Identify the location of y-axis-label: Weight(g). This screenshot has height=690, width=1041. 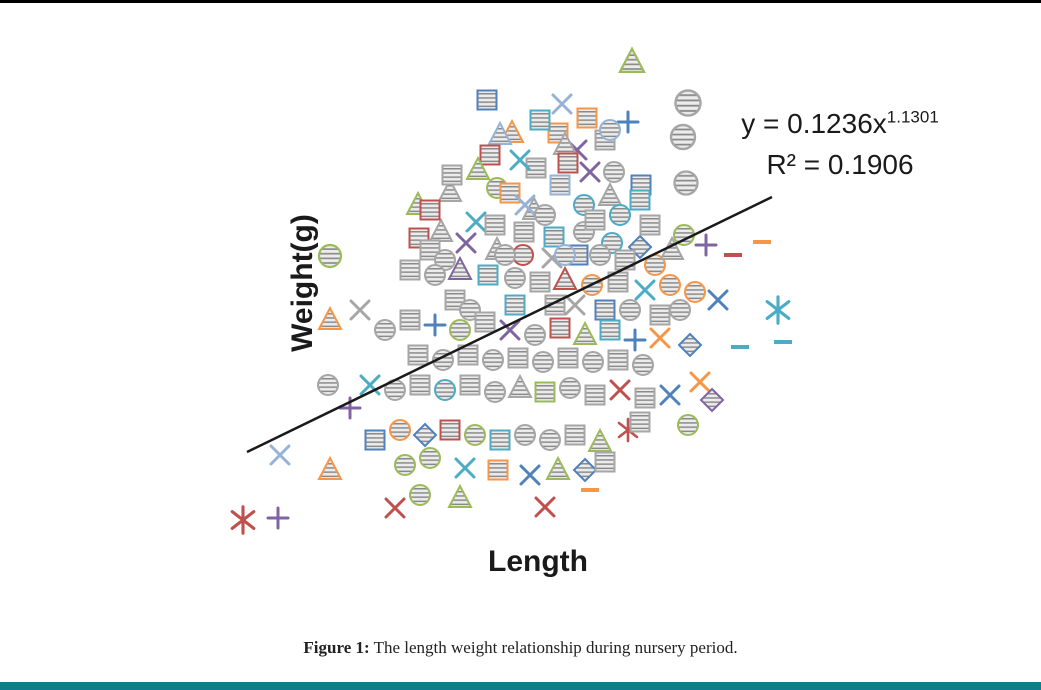
(302, 283).